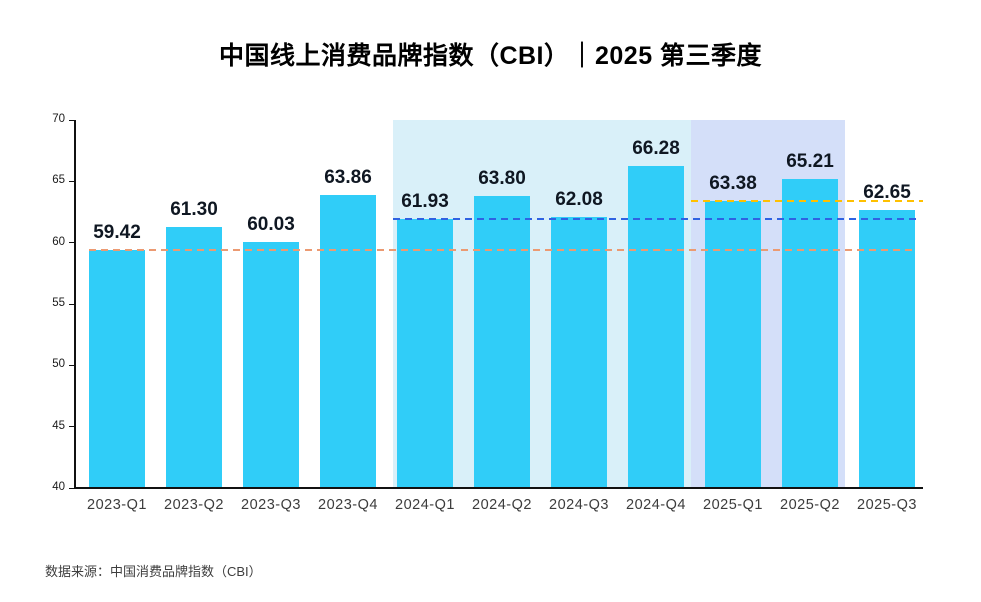  I want to click on value-label: 60.03, so click(271, 225).